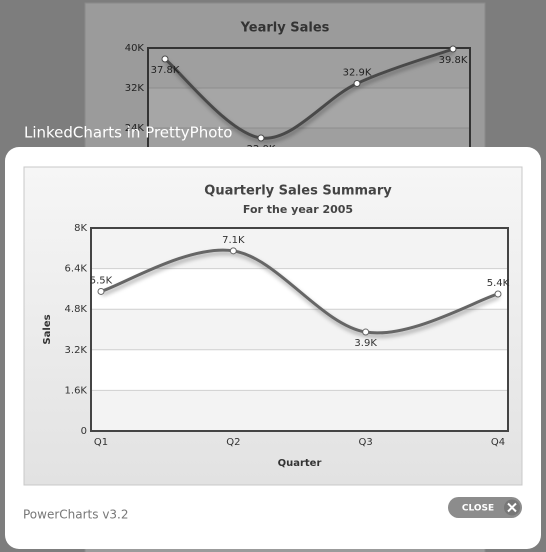 The height and width of the screenshot is (552, 546). Describe the element at coordinates (76, 309) in the screenshot. I see `y-tick-label: 4.8K` at that location.